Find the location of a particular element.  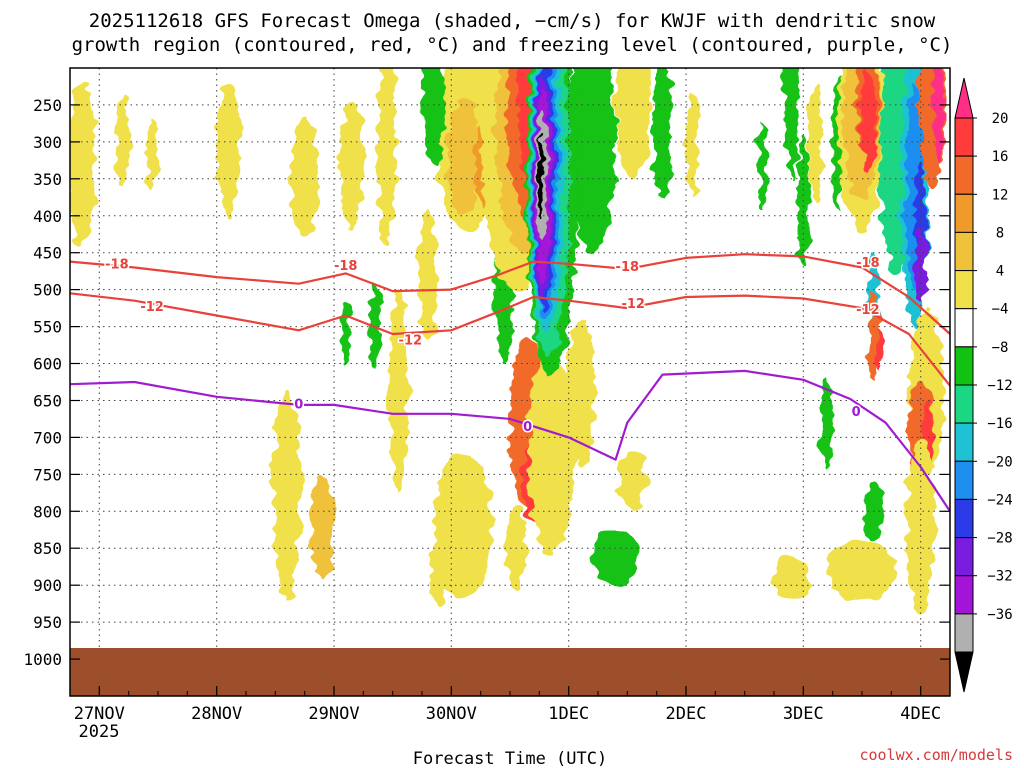

credit-text: coolwx.com/models is located at coordinates (936, 755).